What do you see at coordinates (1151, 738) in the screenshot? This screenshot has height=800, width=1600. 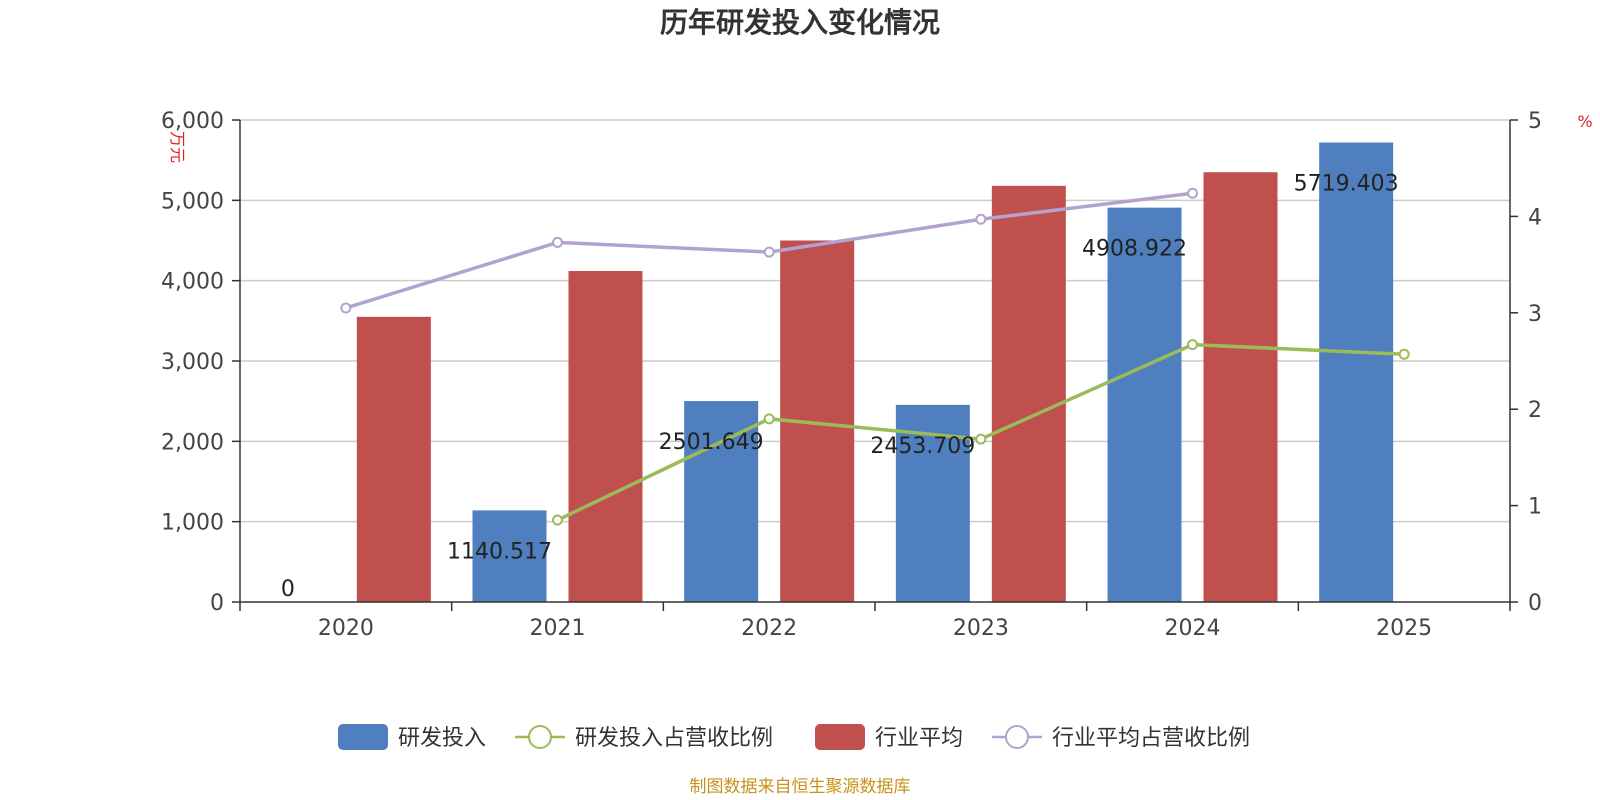 I see `legend-label: 行业平均占营收比例` at bounding box center [1151, 738].